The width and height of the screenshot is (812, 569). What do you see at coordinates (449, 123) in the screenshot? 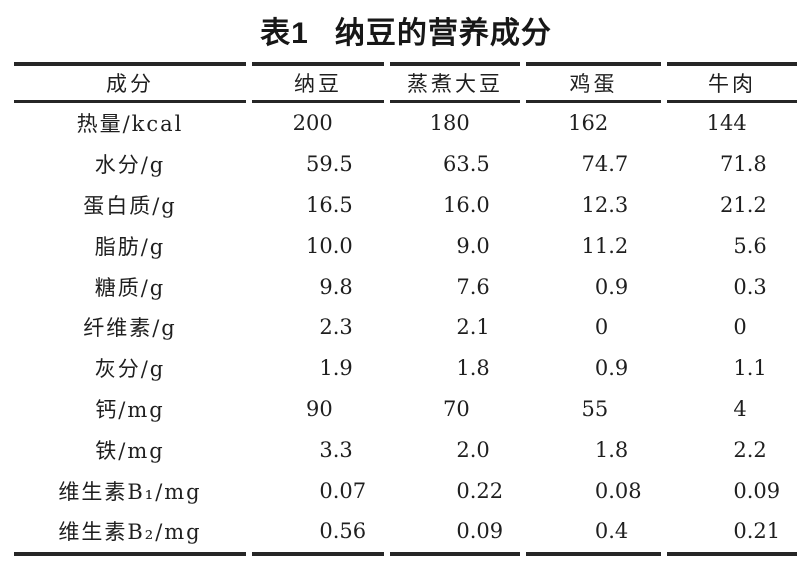
I see `value-cell: 180` at bounding box center [449, 123].